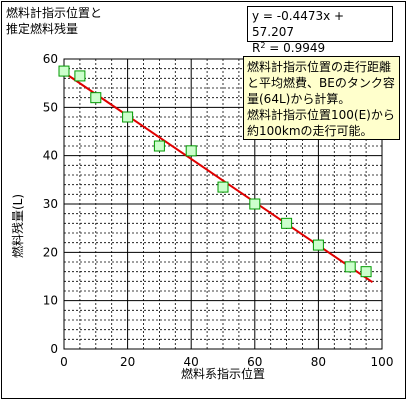  I want to click on x-tick-label: 60, so click(254, 362).